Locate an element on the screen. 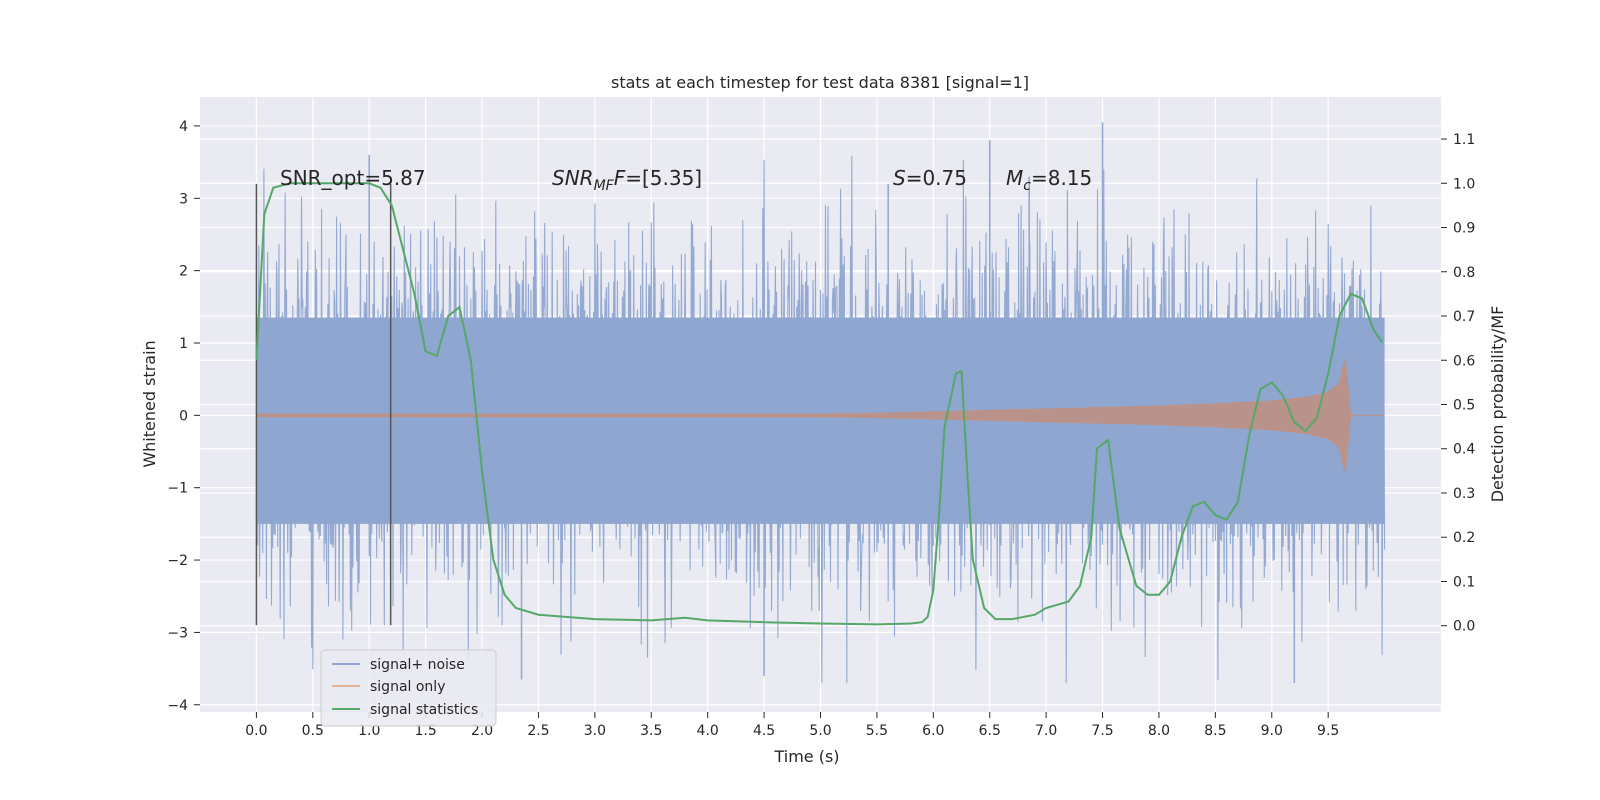  annotation-s-base: S is located at coordinates (899, 178).